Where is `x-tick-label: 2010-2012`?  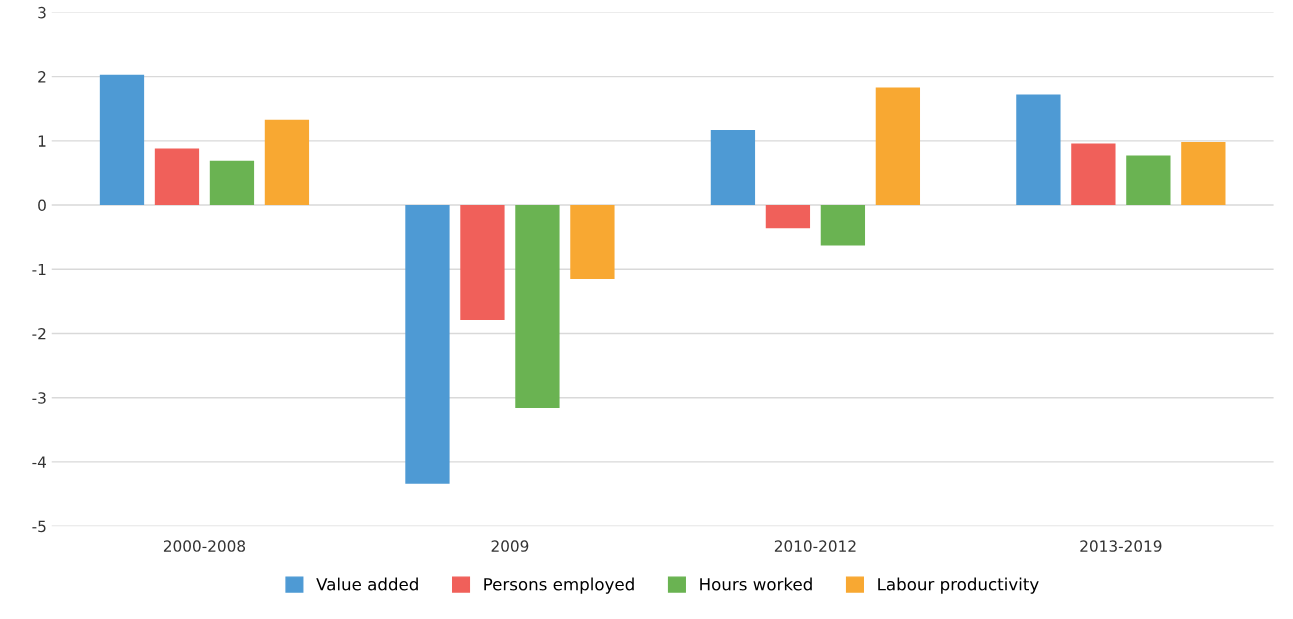 x-tick-label: 2010-2012 is located at coordinates (815, 546).